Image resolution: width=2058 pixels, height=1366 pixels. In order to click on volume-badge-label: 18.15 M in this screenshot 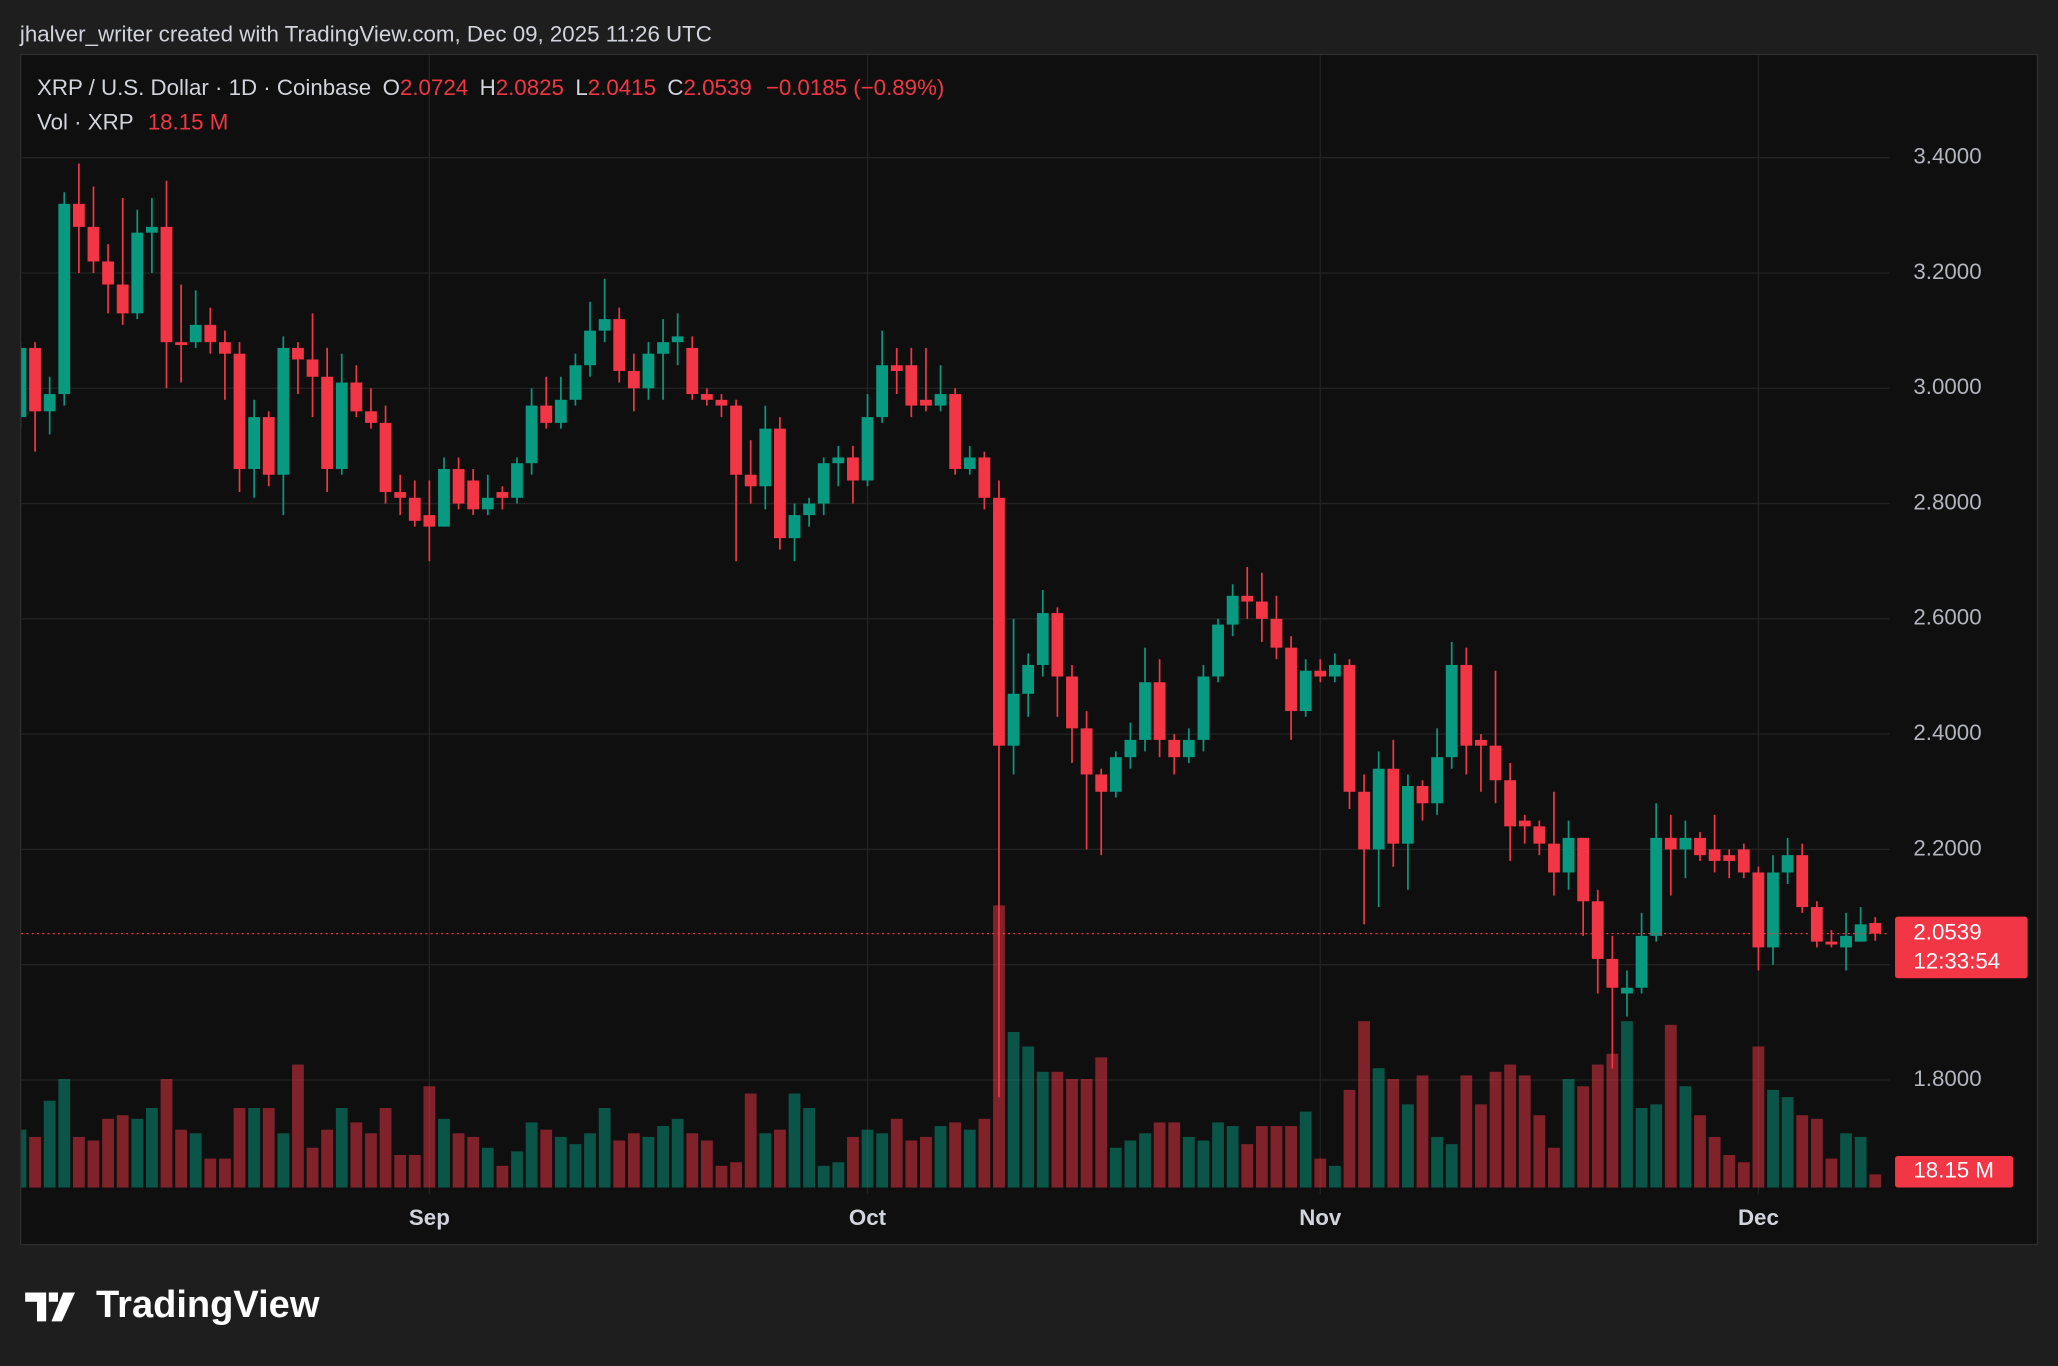, I will do `click(1953, 1170)`.